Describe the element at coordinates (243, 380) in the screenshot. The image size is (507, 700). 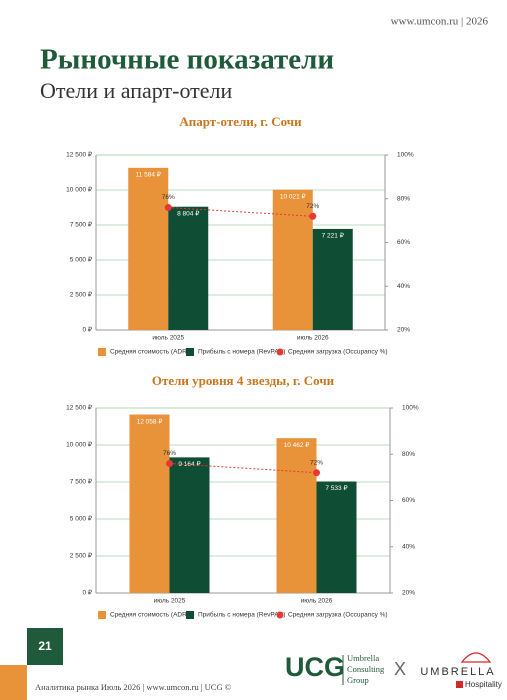
I see `chart-title: Отели уровня 4 звезды, г. Сочи` at that location.